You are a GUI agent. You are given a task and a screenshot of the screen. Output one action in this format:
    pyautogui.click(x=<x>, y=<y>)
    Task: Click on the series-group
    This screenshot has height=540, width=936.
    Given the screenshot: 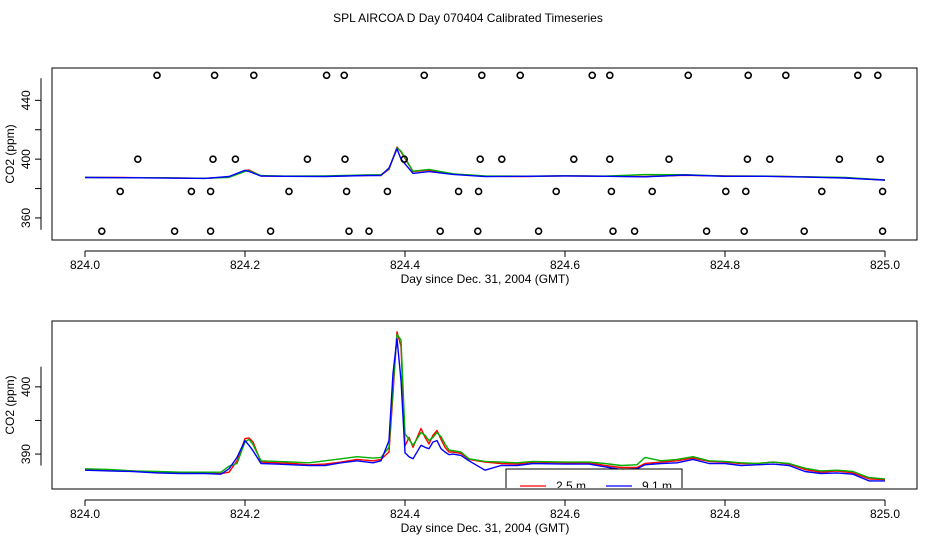 What is the action you would take?
    pyautogui.click(x=485, y=163)
    